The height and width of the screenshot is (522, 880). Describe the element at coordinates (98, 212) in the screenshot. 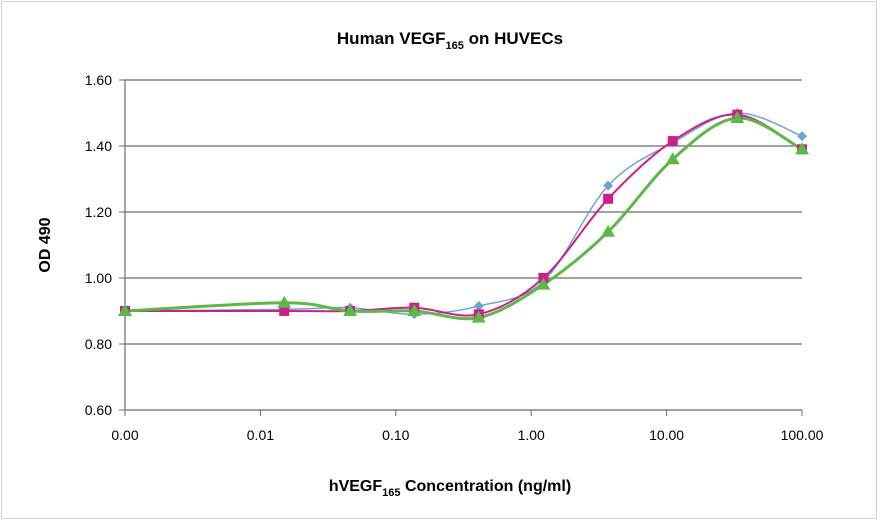

I see `y-tick-label: 1.20` at that location.